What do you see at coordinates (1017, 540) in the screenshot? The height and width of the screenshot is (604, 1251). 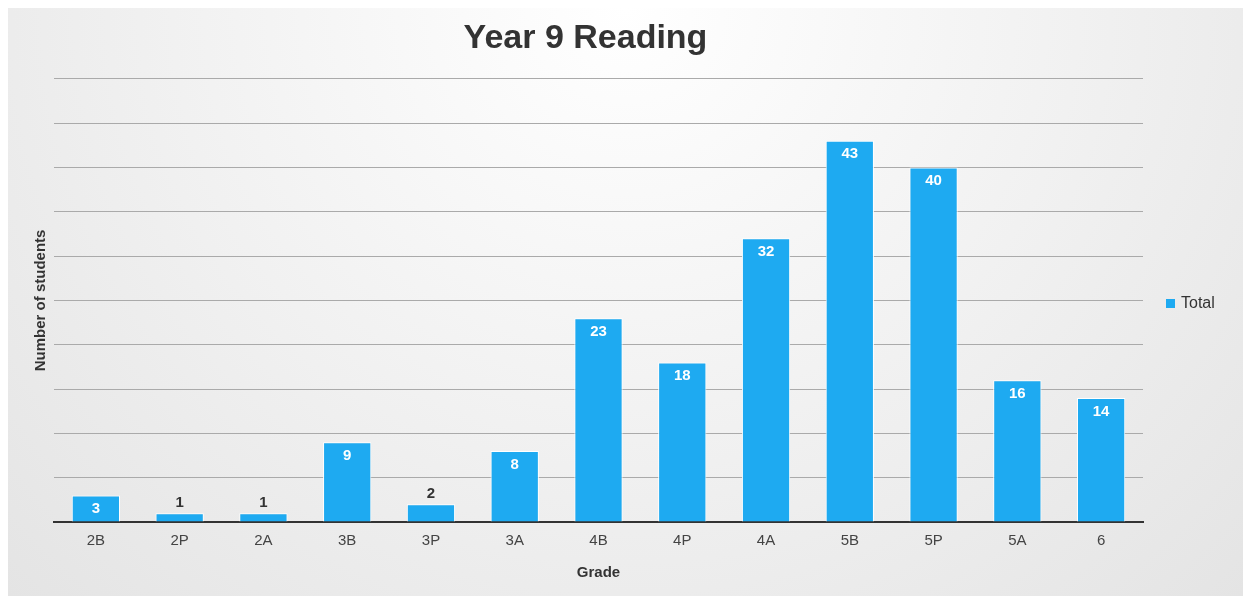 I see `x-tick-label: 5A` at bounding box center [1017, 540].